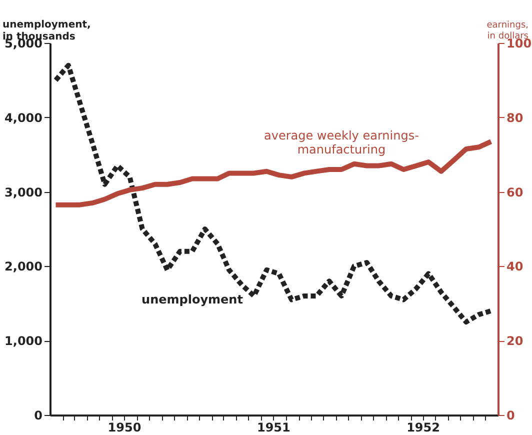 The height and width of the screenshot is (435, 532). What do you see at coordinates (23, 117) in the screenshot?
I see `y-tick-label: 4,000` at bounding box center [23, 117].